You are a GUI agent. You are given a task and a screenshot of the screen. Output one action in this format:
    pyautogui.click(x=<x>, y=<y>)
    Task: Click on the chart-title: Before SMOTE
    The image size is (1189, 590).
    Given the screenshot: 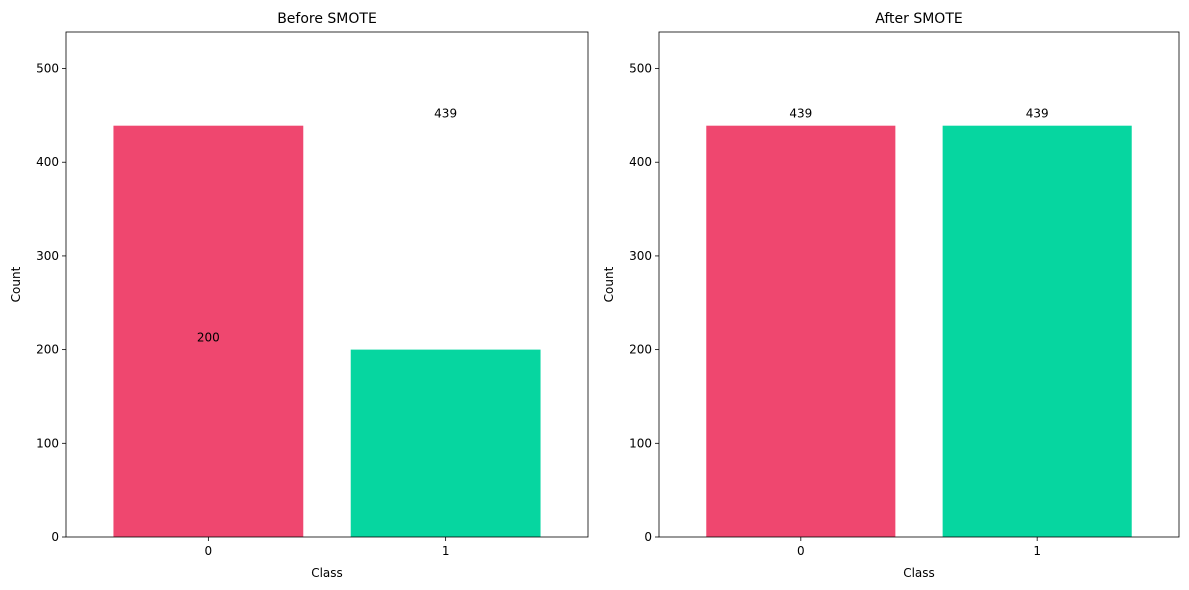 What is the action you would take?
    pyautogui.click(x=327, y=19)
    